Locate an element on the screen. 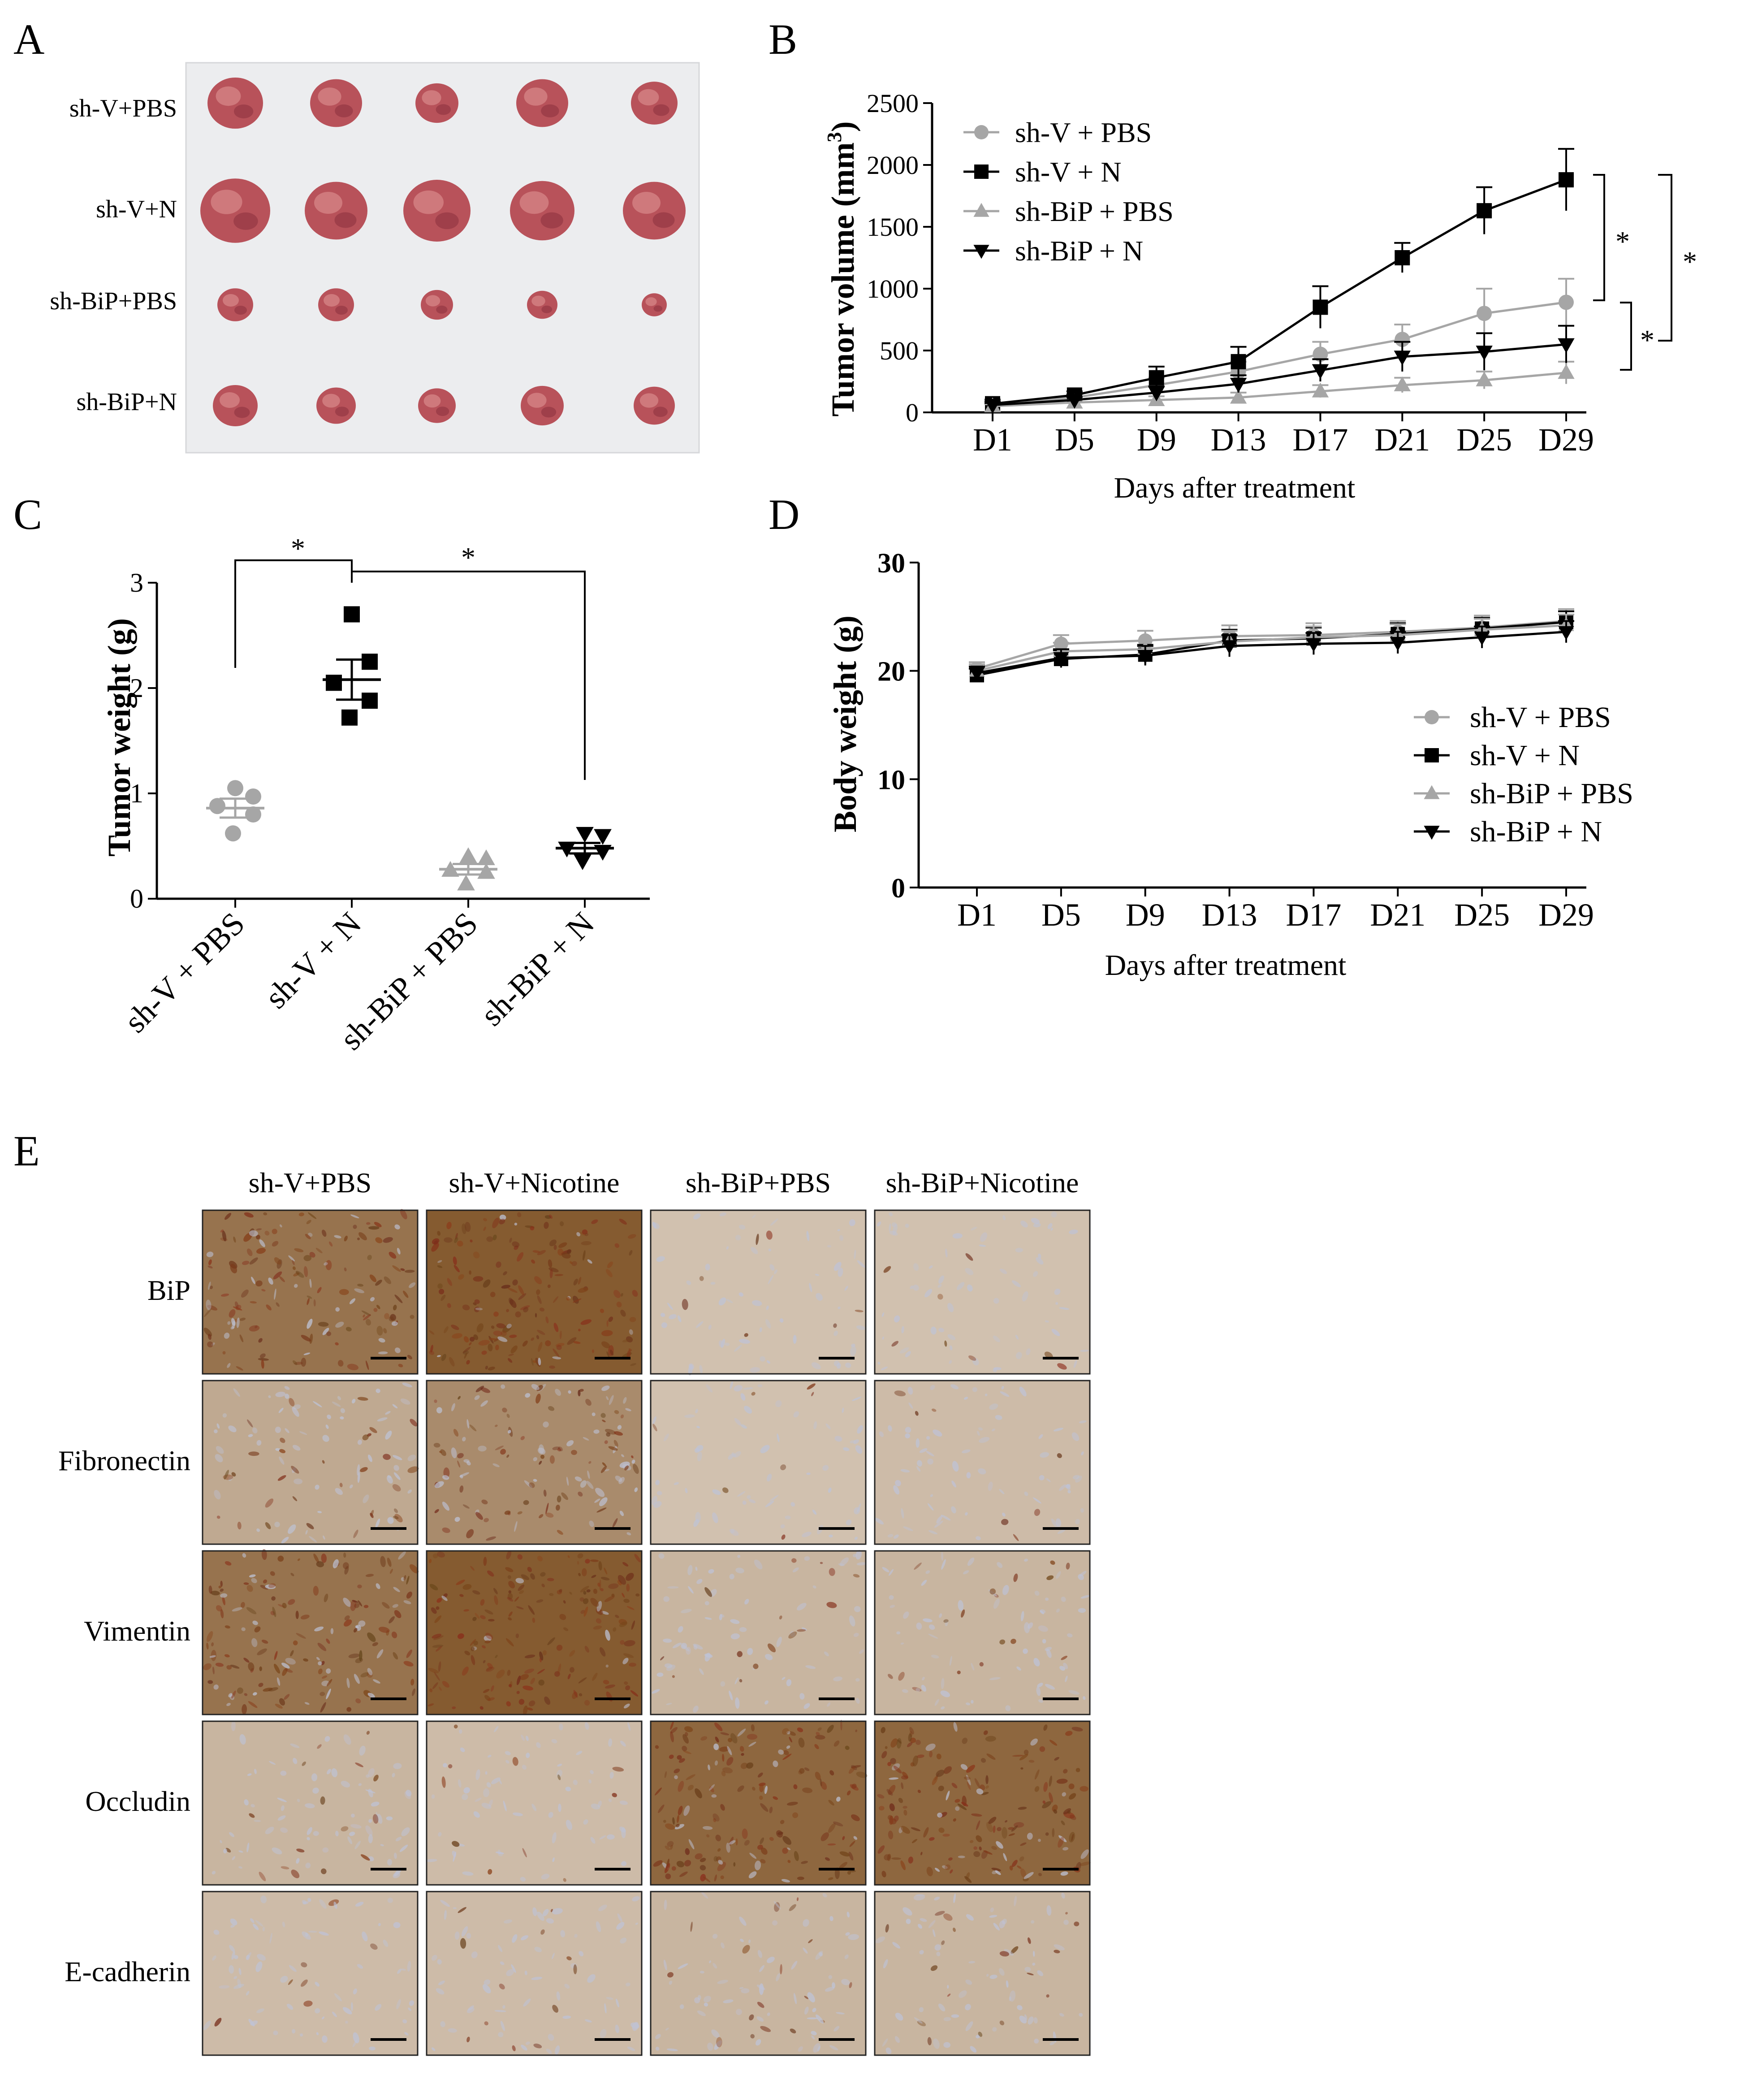 The width and height of the screenshot is (1749, 2100). ihc-image is located at coordinates (758, 1462).